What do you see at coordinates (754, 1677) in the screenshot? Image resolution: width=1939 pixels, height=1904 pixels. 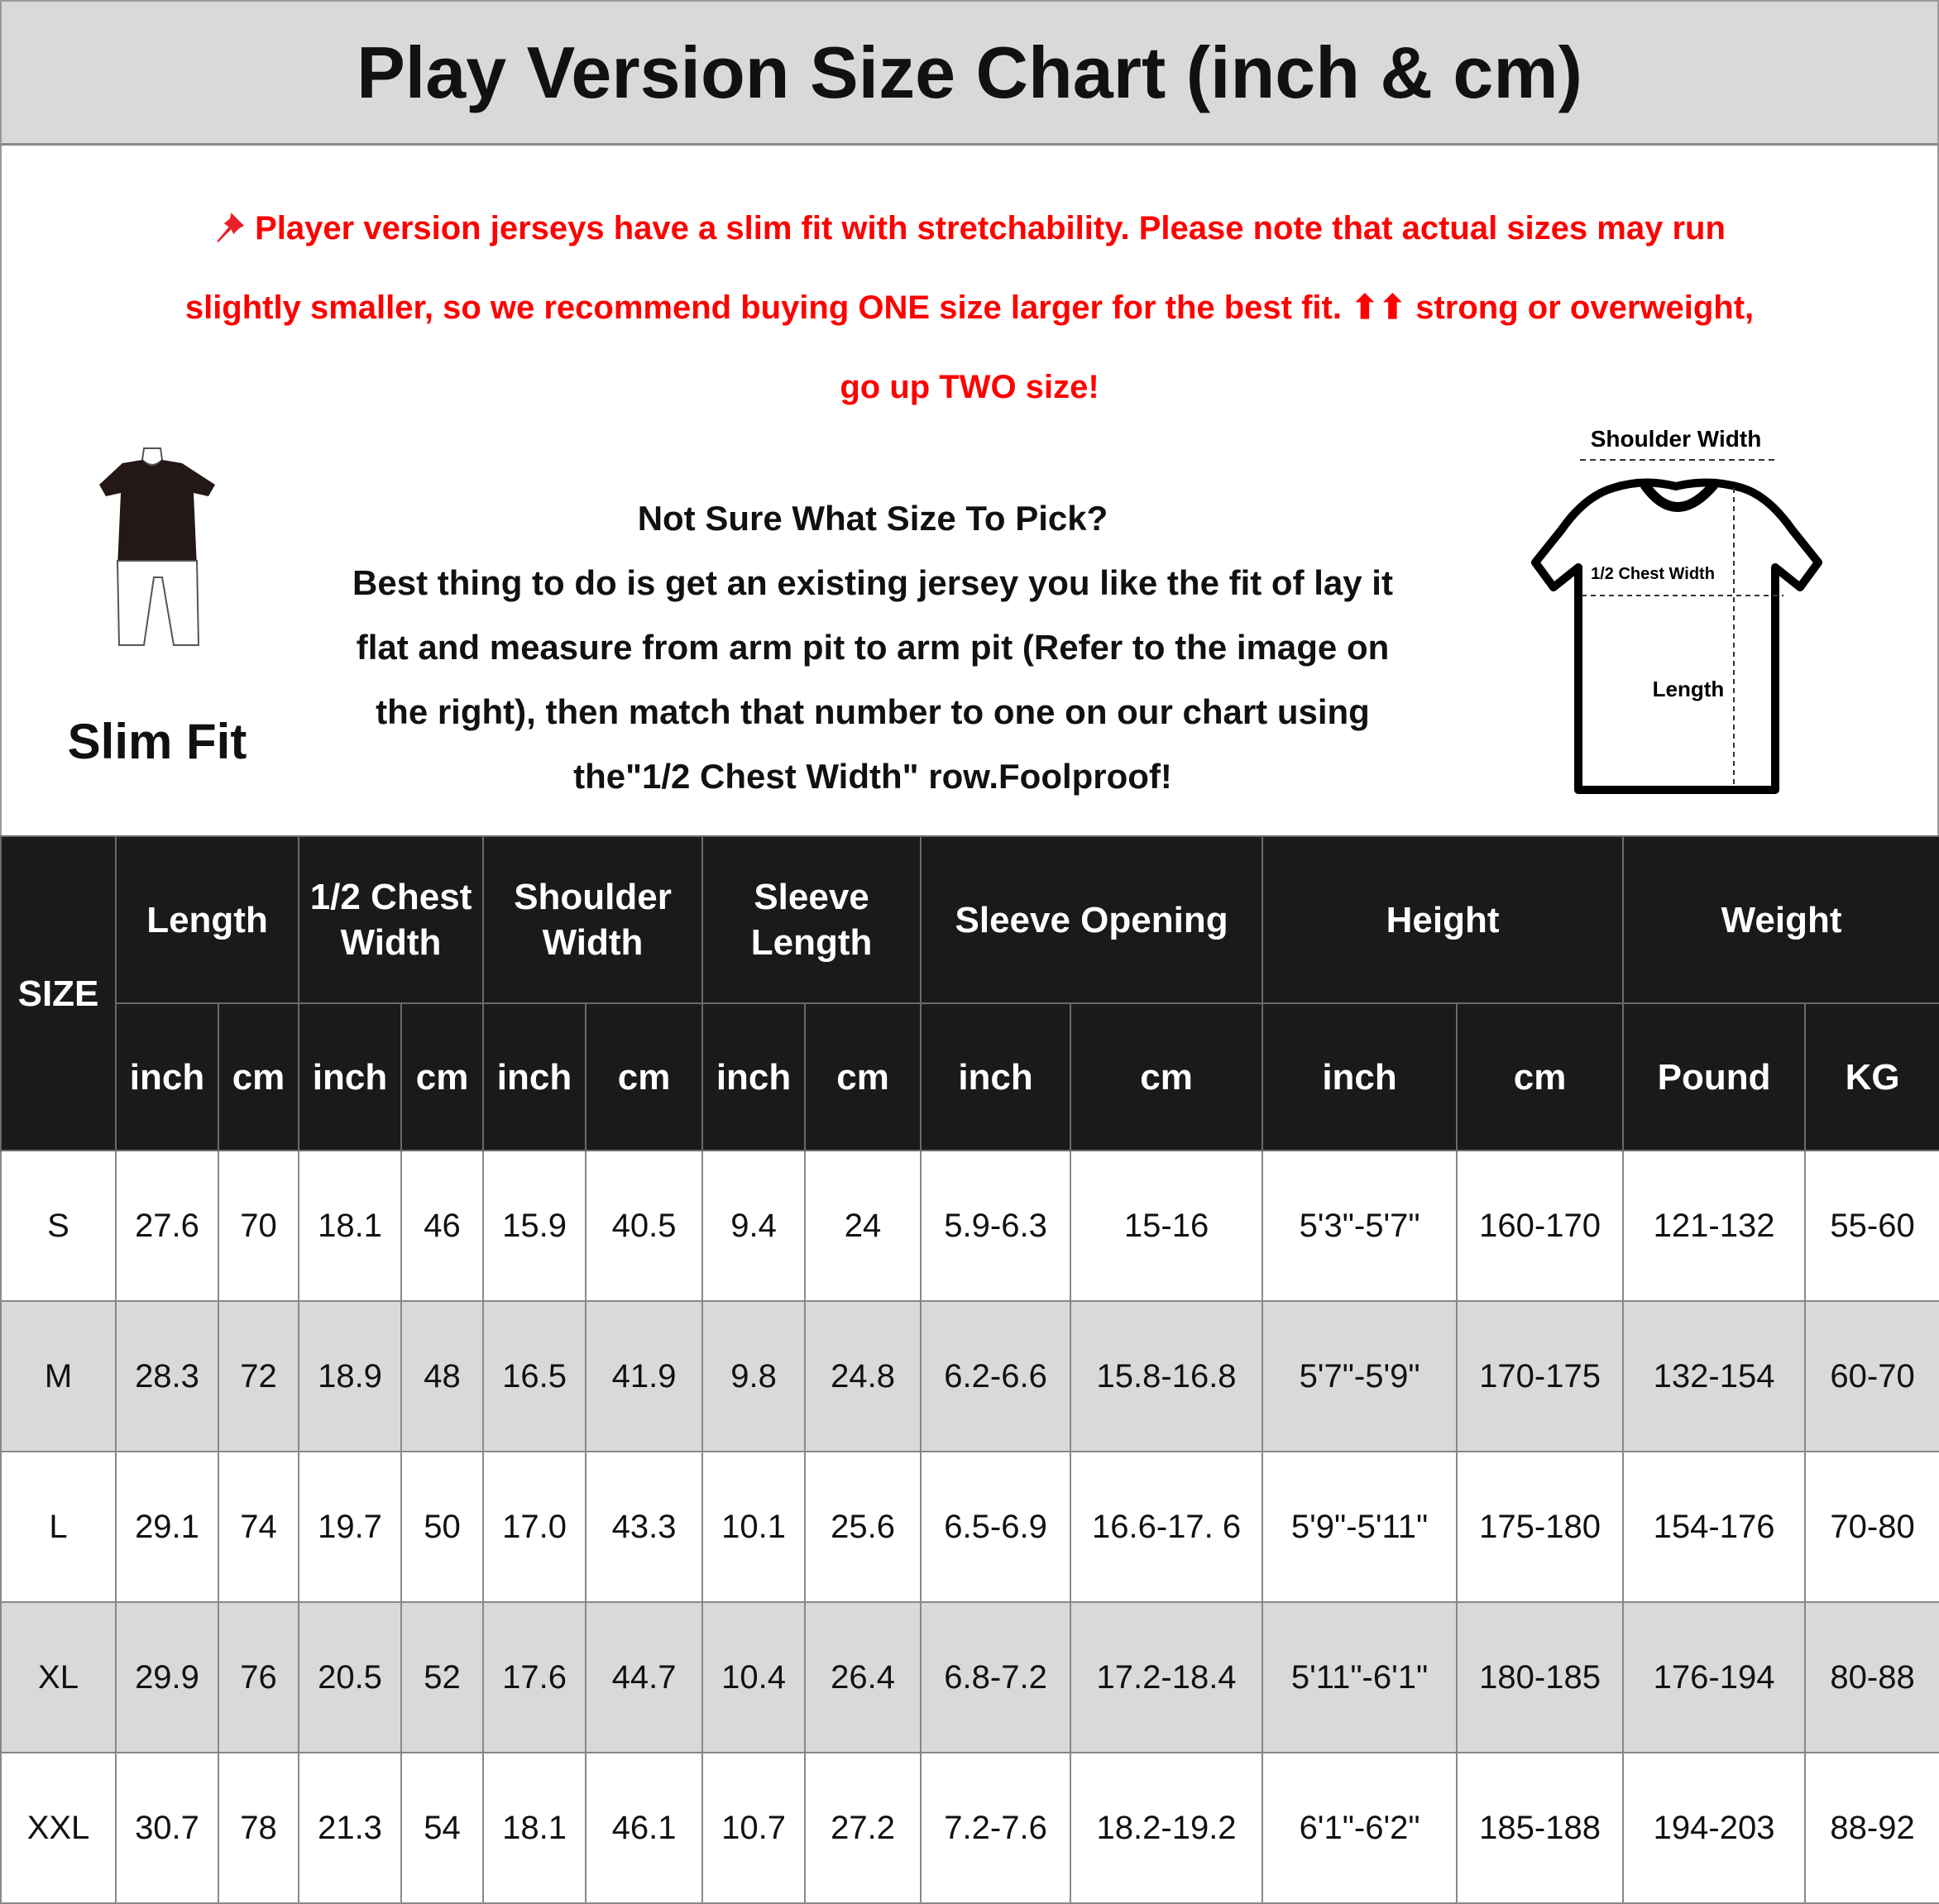 I see `value-cell: 10.4` at bounding box center [754, 1677].